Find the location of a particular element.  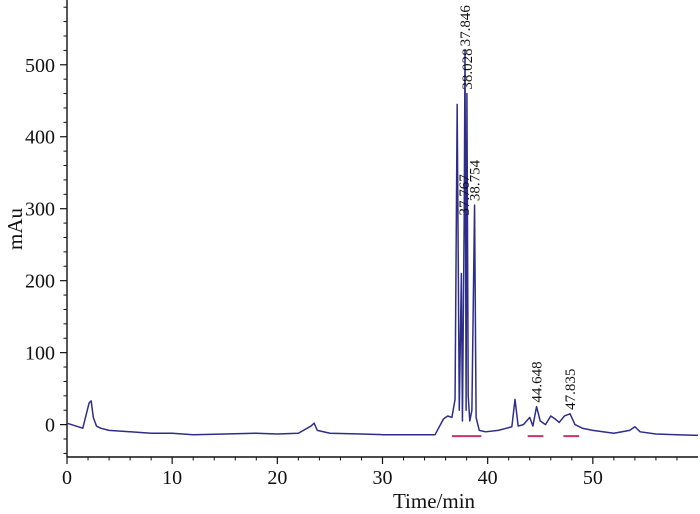

x-axis-title: Time/min is located at coordinates (434, 501).